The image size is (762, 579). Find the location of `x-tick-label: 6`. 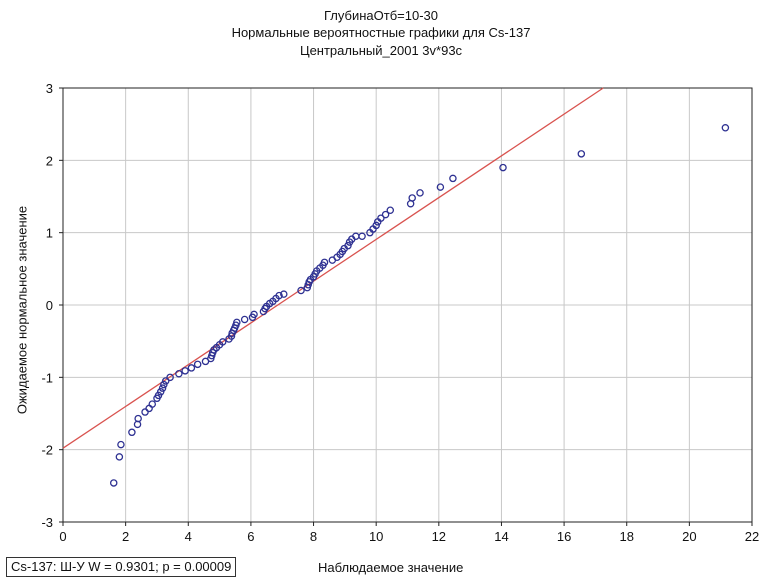

x-tick-label: 6 is located at coordinates (250, 536).